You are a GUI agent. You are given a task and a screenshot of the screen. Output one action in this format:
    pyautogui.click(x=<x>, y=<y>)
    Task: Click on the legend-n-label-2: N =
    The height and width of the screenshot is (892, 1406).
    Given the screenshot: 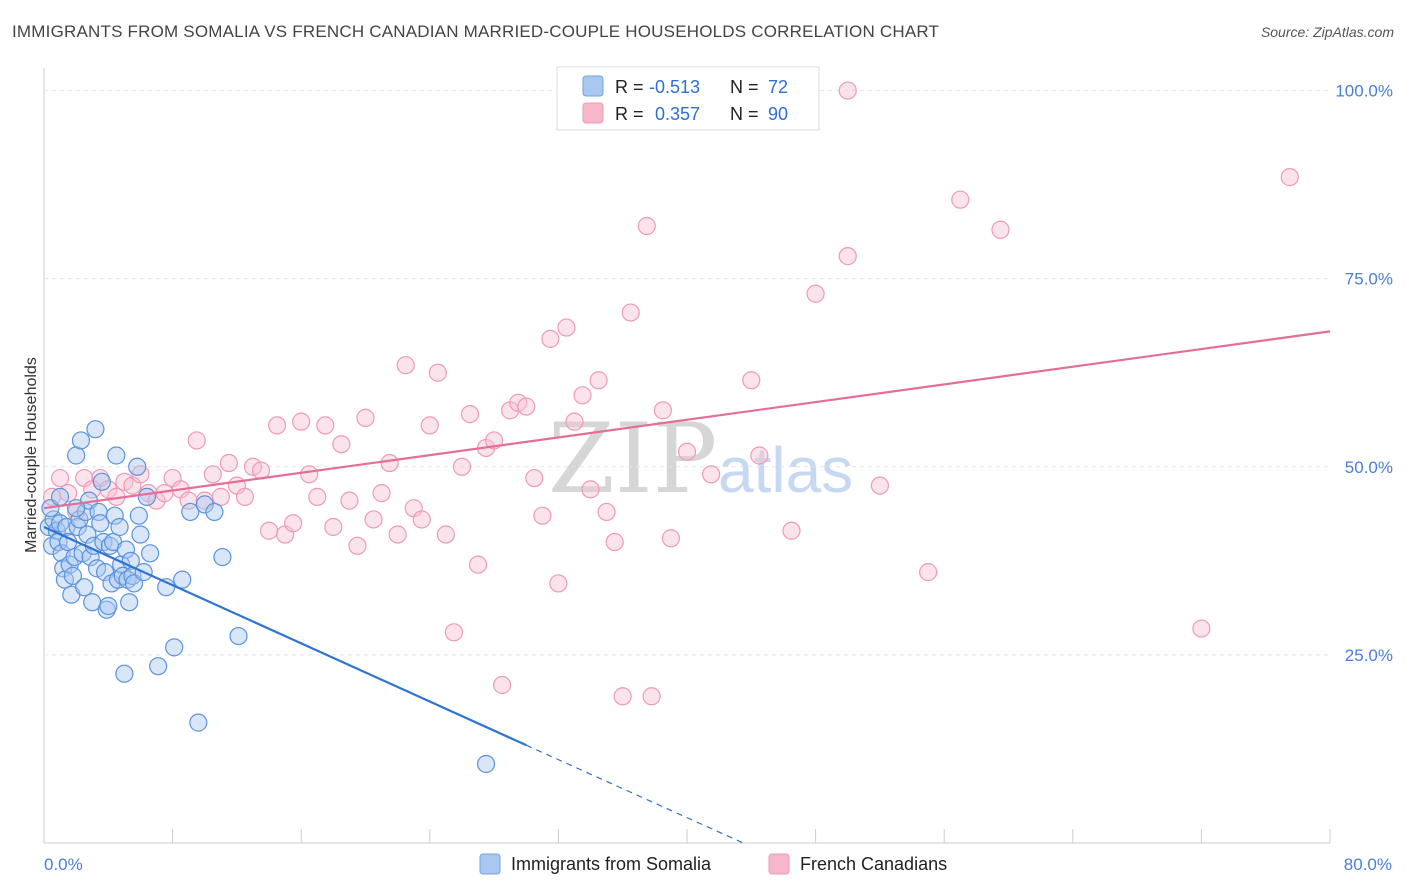 What is the action you would take?
    pyautogui.click(x=744, y=114)
    